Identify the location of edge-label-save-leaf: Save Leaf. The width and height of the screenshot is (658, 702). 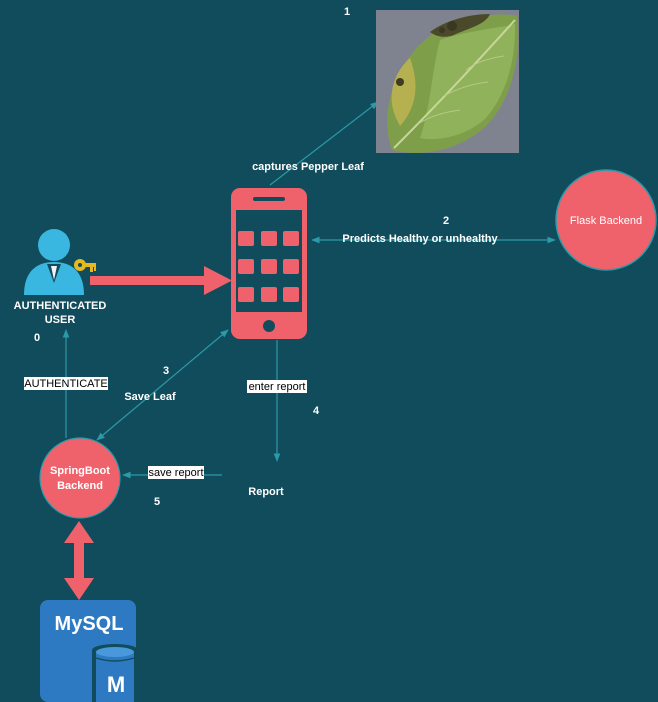
(150, 397).